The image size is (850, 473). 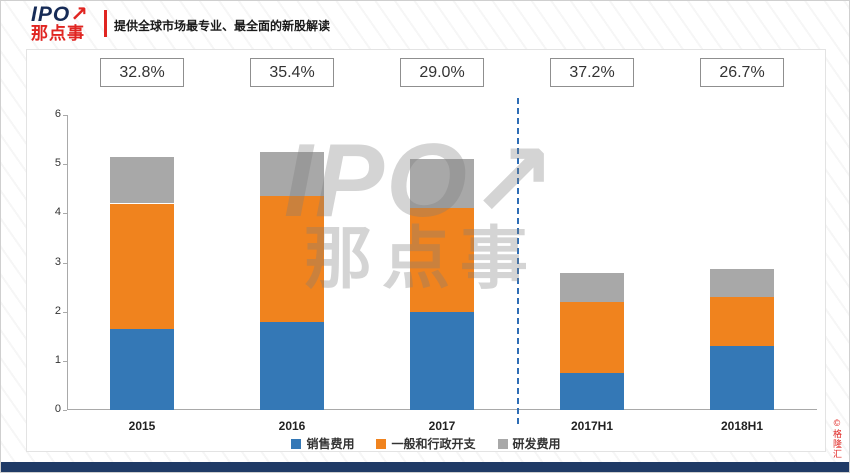 I want to click on corner-stamp: ©格隆汇, so click(x=837, y=438).